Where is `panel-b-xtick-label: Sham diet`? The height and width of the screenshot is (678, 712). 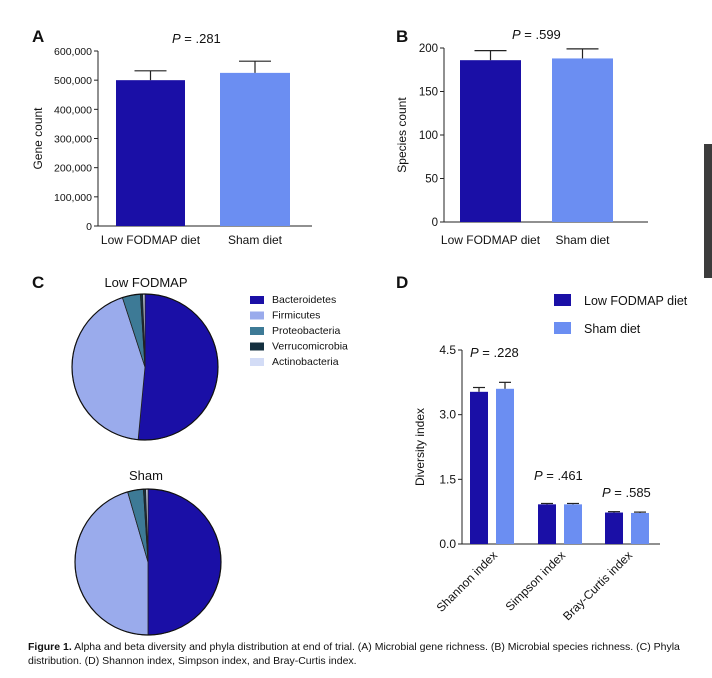
panel-b-xtick-label: Sham diet is located at coordinates (582, 240).